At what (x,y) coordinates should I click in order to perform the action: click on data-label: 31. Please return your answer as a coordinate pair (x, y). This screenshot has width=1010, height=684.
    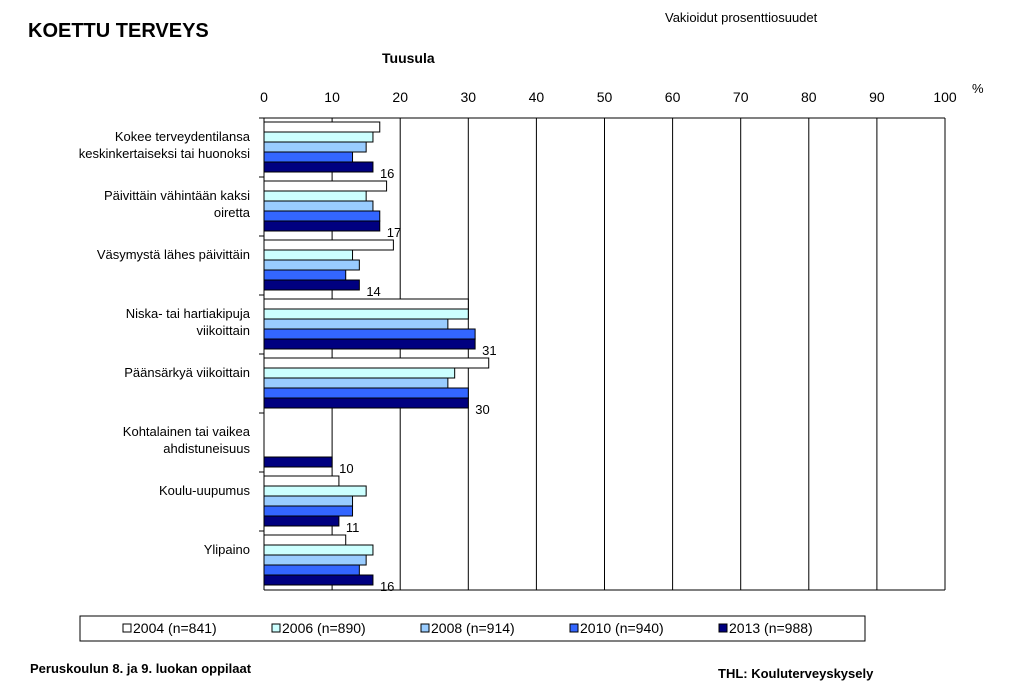
    Looking at the image, I should click on (489, 350).